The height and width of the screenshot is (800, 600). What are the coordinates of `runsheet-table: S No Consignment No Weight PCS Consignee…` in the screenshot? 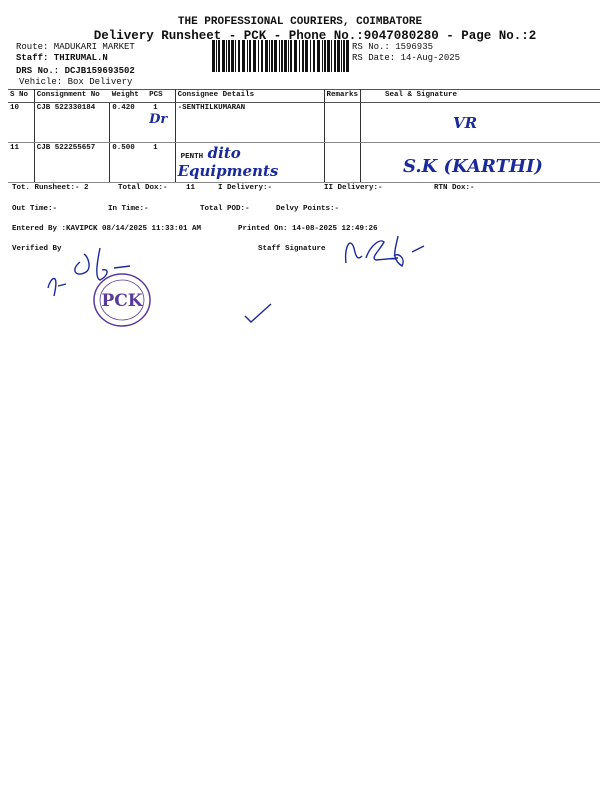 It's located at (304, 136).